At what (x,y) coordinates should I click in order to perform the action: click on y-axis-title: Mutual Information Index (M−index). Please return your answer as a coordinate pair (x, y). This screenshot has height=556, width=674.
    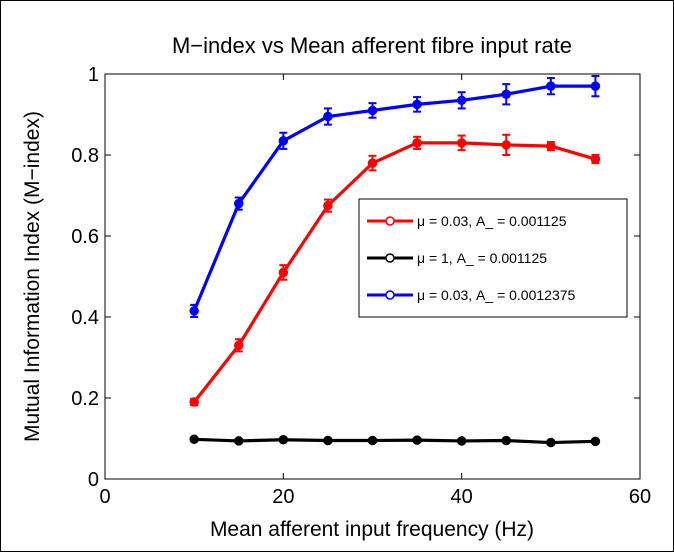
    Looking at the image, I should click on (32, 276).